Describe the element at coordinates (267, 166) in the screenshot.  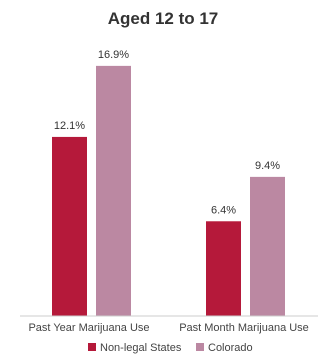
I see `data-label: 9.4%` at that location.